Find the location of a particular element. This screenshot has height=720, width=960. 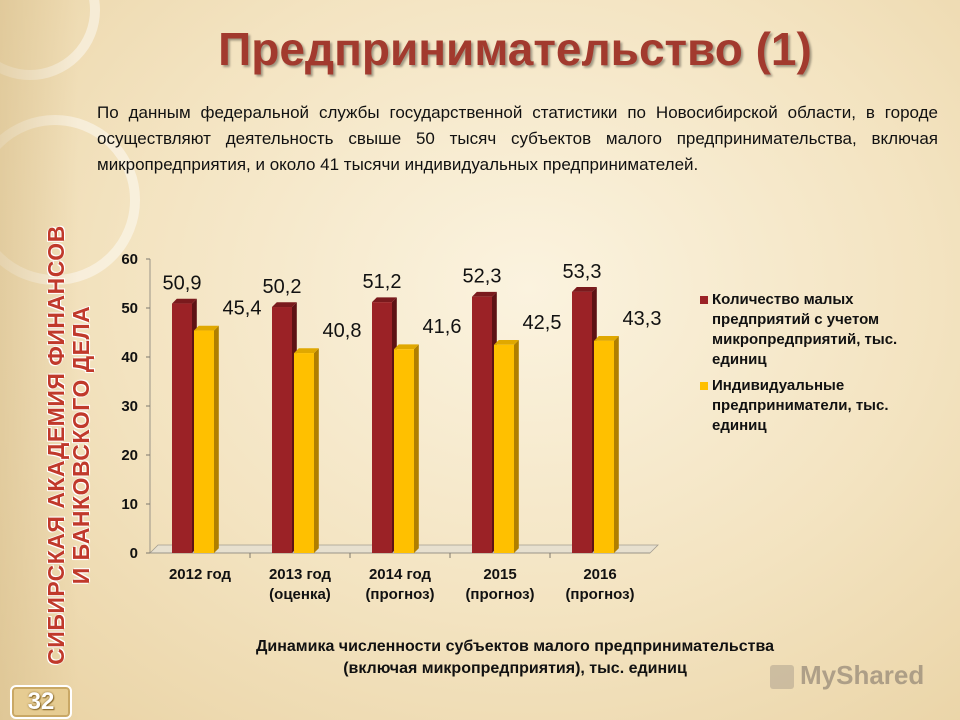

y-tick-label: 60 is located at coordinates (129, 259).